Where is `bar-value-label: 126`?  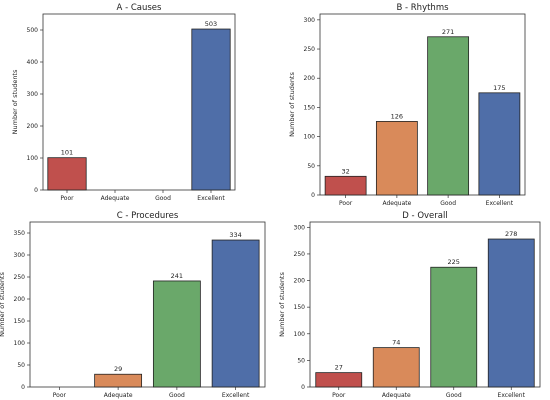 bar-value-label: 126 is located at coordinates (397, 116).